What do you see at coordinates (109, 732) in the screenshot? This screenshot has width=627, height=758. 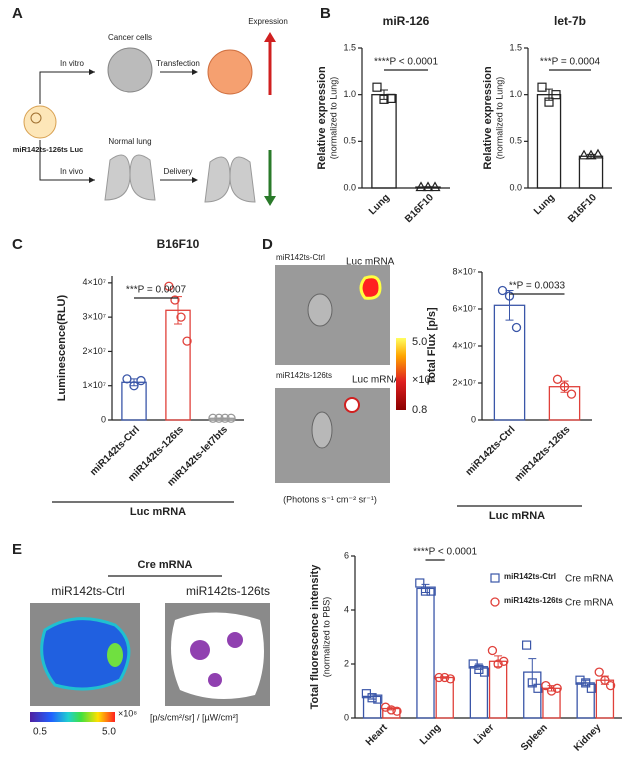 I see `label: 5.0` at bounding box center [109, 732].